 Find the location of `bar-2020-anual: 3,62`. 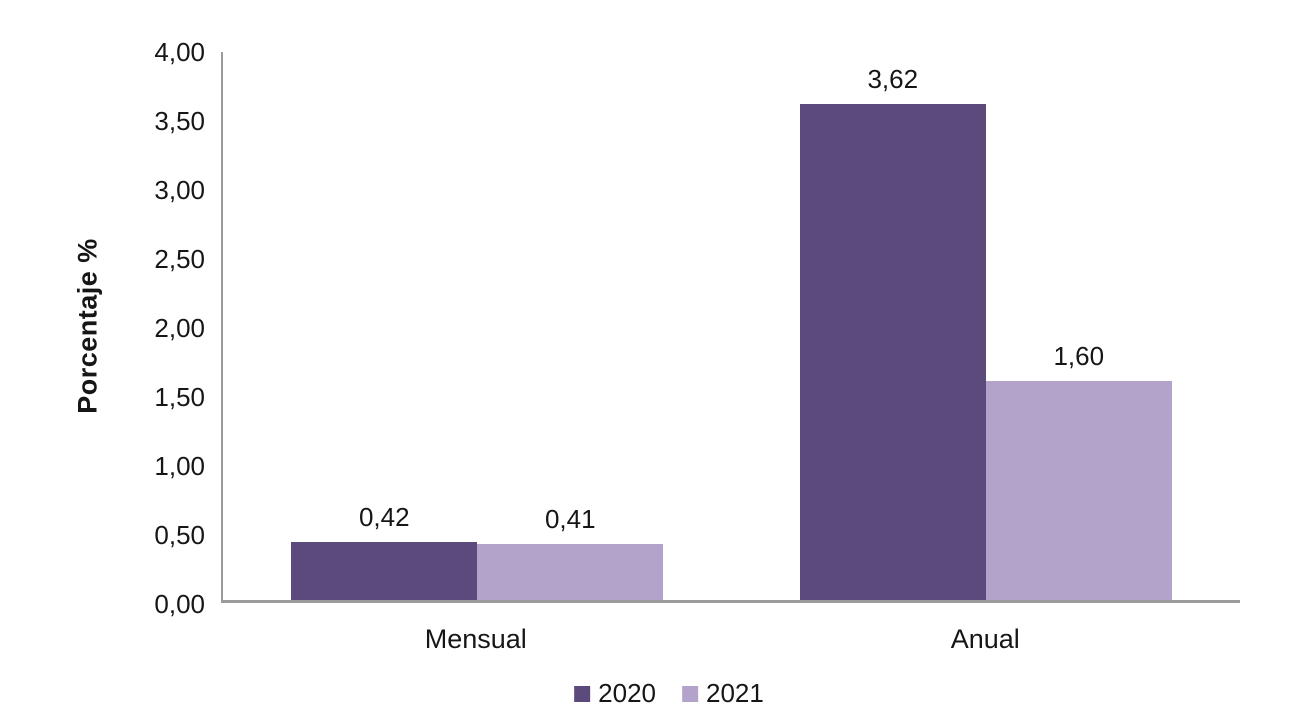

bar-2020-anual: 3,62 is located at coordinates (892, 326).